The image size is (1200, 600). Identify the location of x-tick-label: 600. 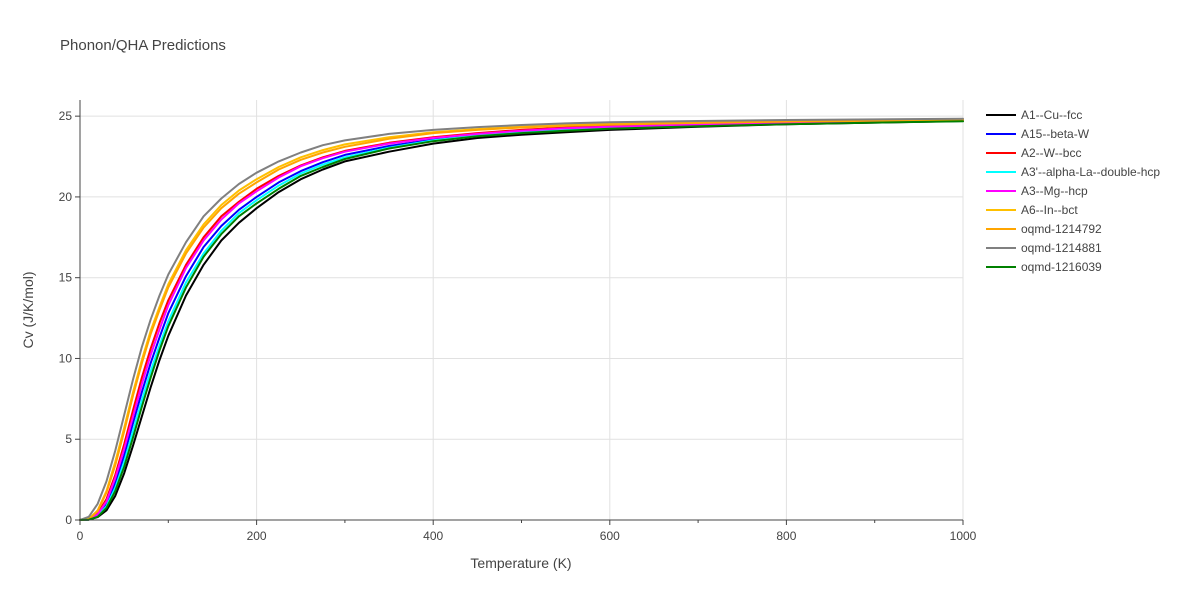
(610, 536).